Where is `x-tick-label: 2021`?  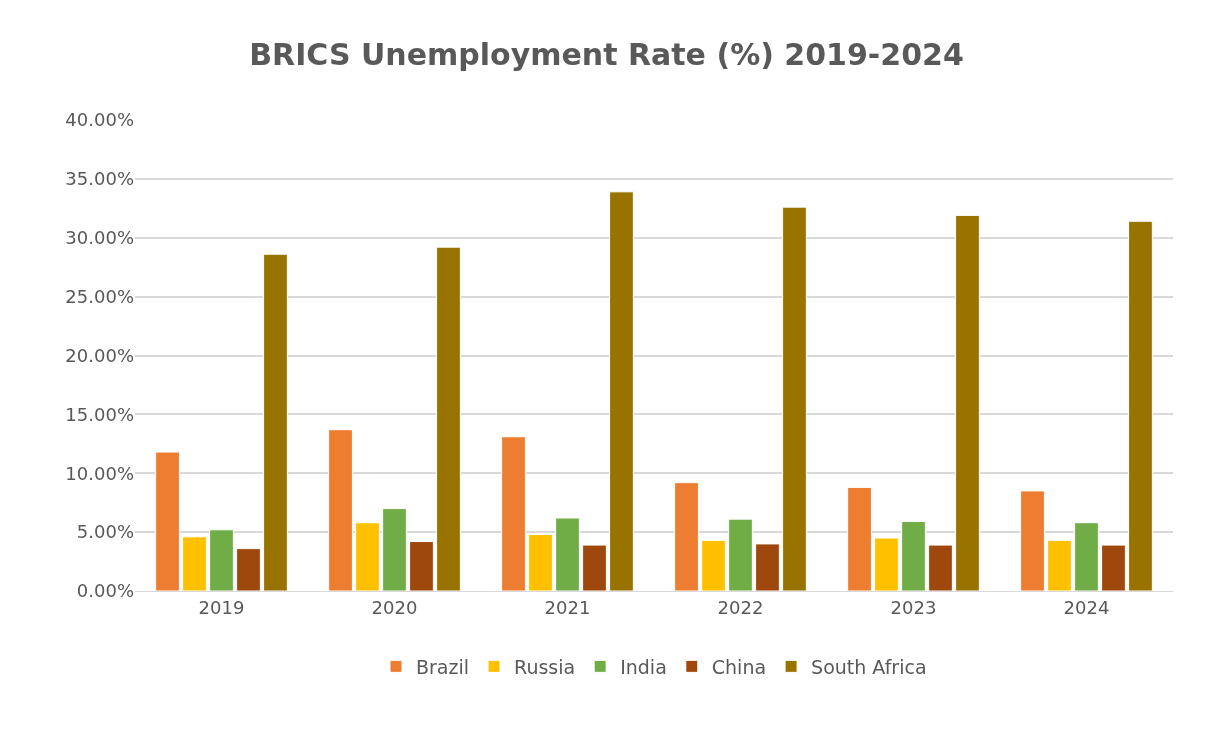 x-tick-label: 2021 is located at coordinates (567, 607).